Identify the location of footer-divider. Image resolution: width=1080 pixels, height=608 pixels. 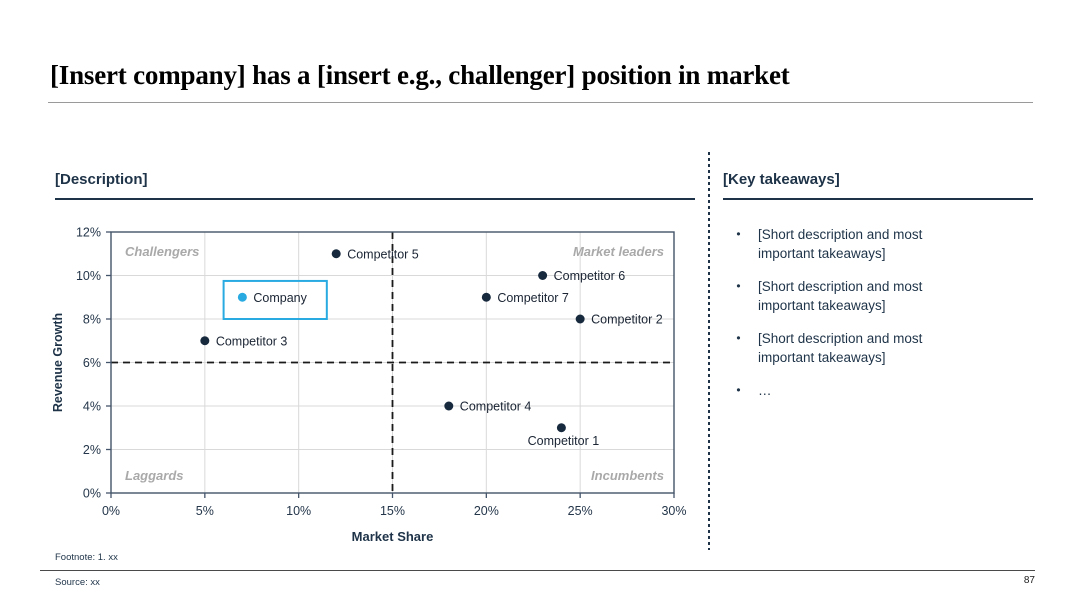
(537, 570).